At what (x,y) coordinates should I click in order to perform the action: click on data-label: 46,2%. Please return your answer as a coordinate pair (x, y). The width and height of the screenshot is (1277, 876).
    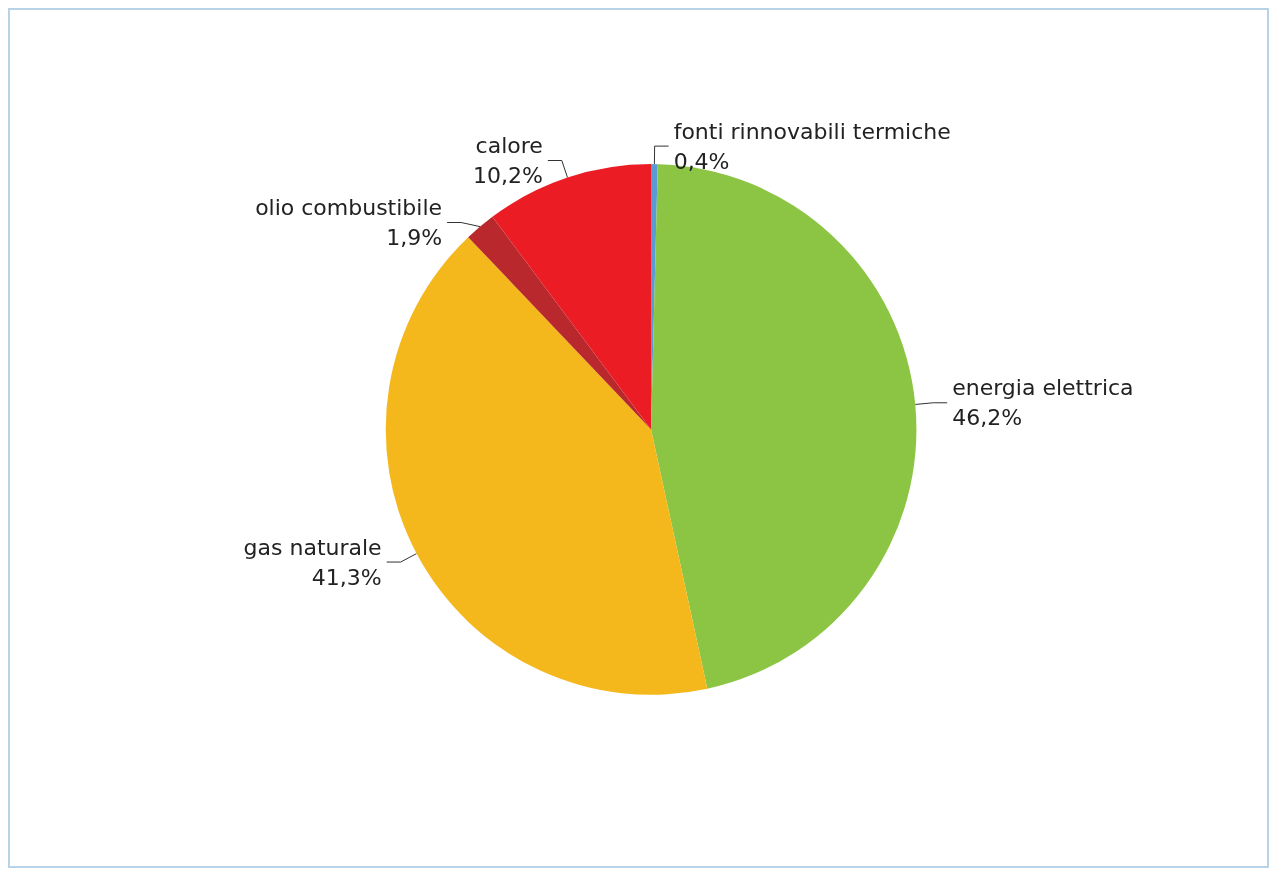
    Looking at the image, I should click on (987, 418).